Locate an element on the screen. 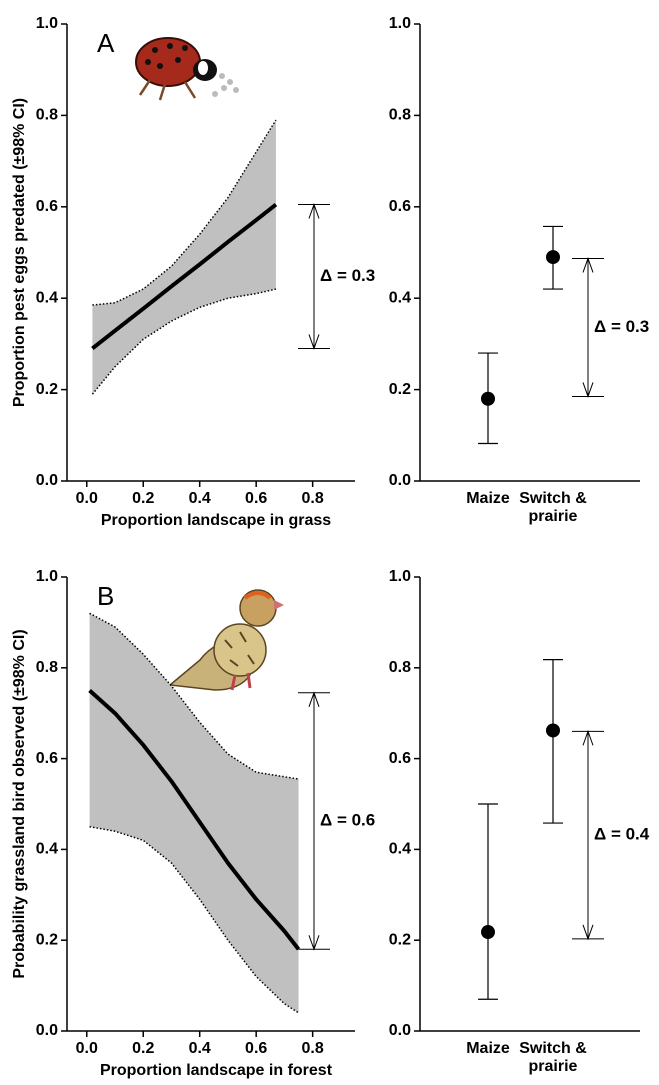 This screenshot has width=659, height=1085. delta-label: Δ = 0.6 is located at coordinates (347, 820).